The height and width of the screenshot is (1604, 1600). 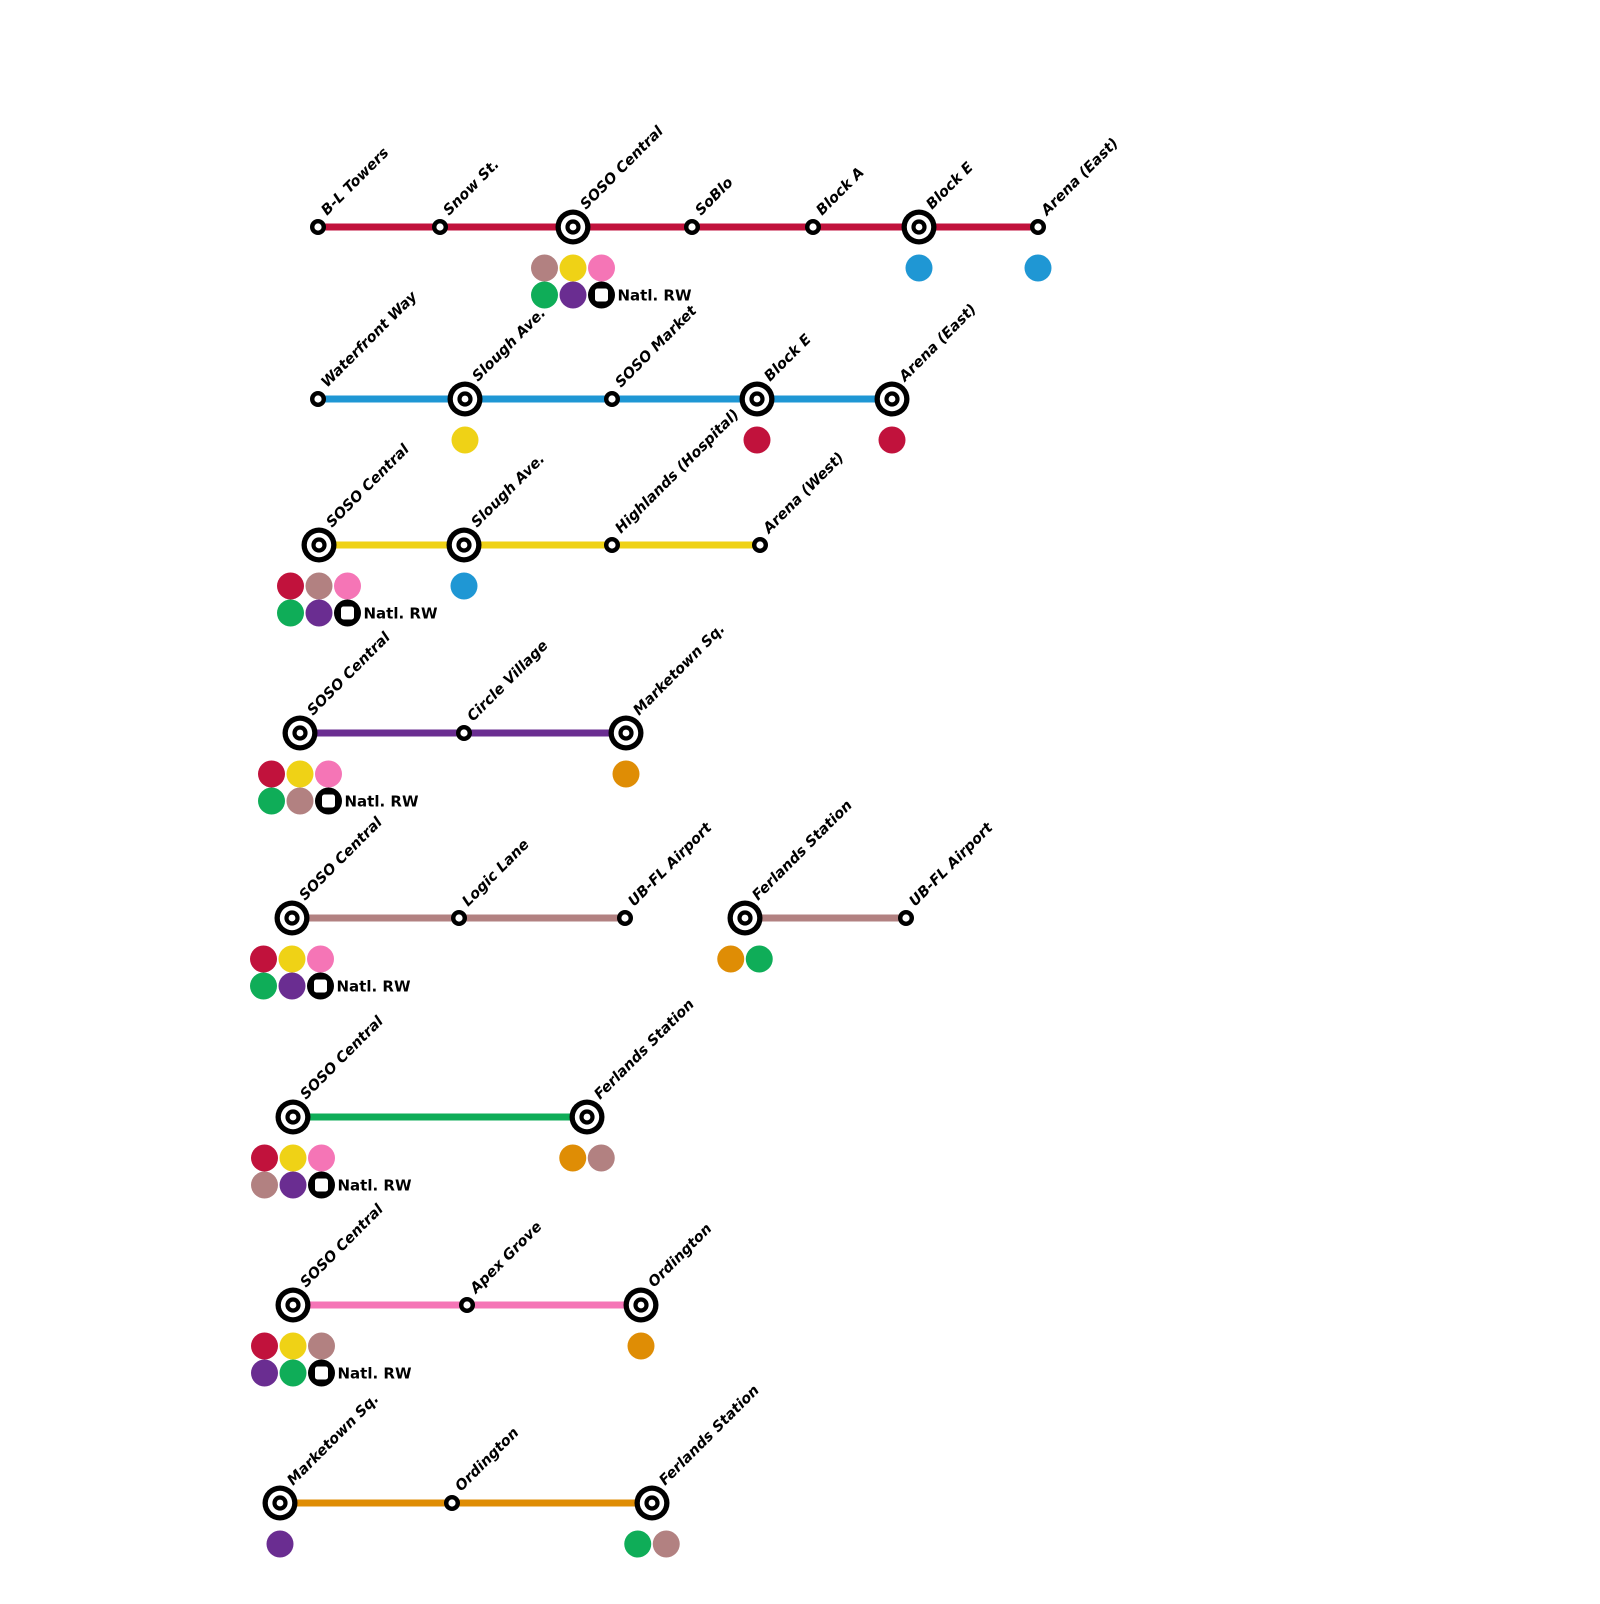 What do you see at coordinates (813, 227) in the screenshot?
I see `station-block-a-core` at bounding box center [813, 227].